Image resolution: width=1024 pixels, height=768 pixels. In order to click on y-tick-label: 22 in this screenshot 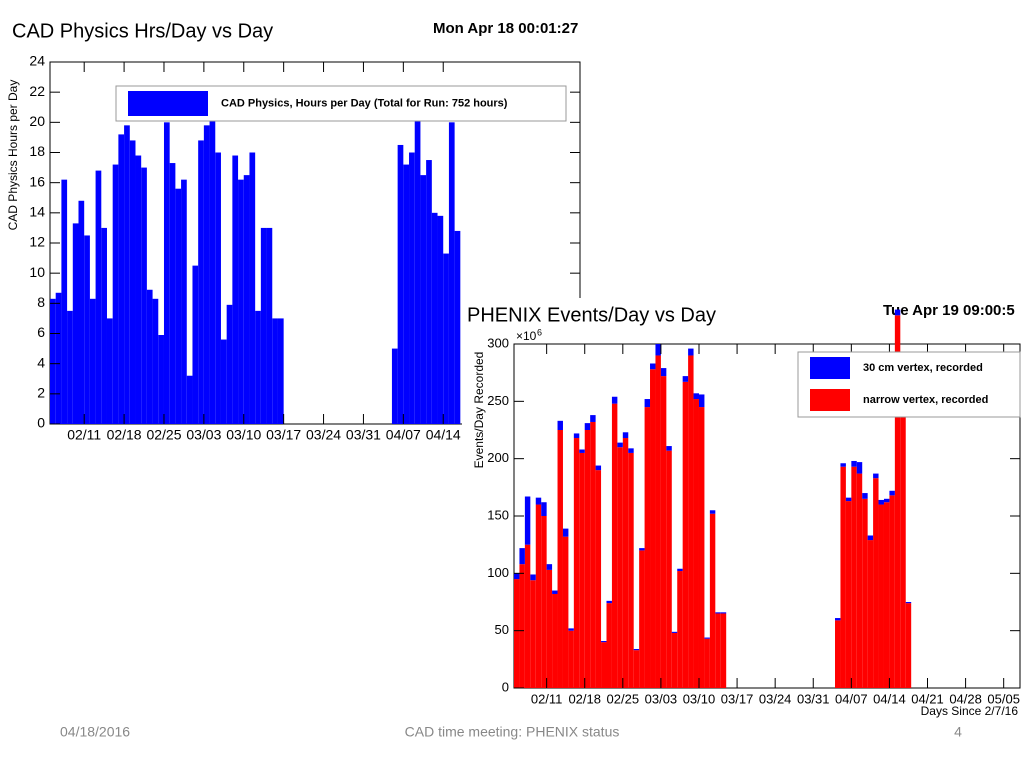, I will do `click(37, 91)`.